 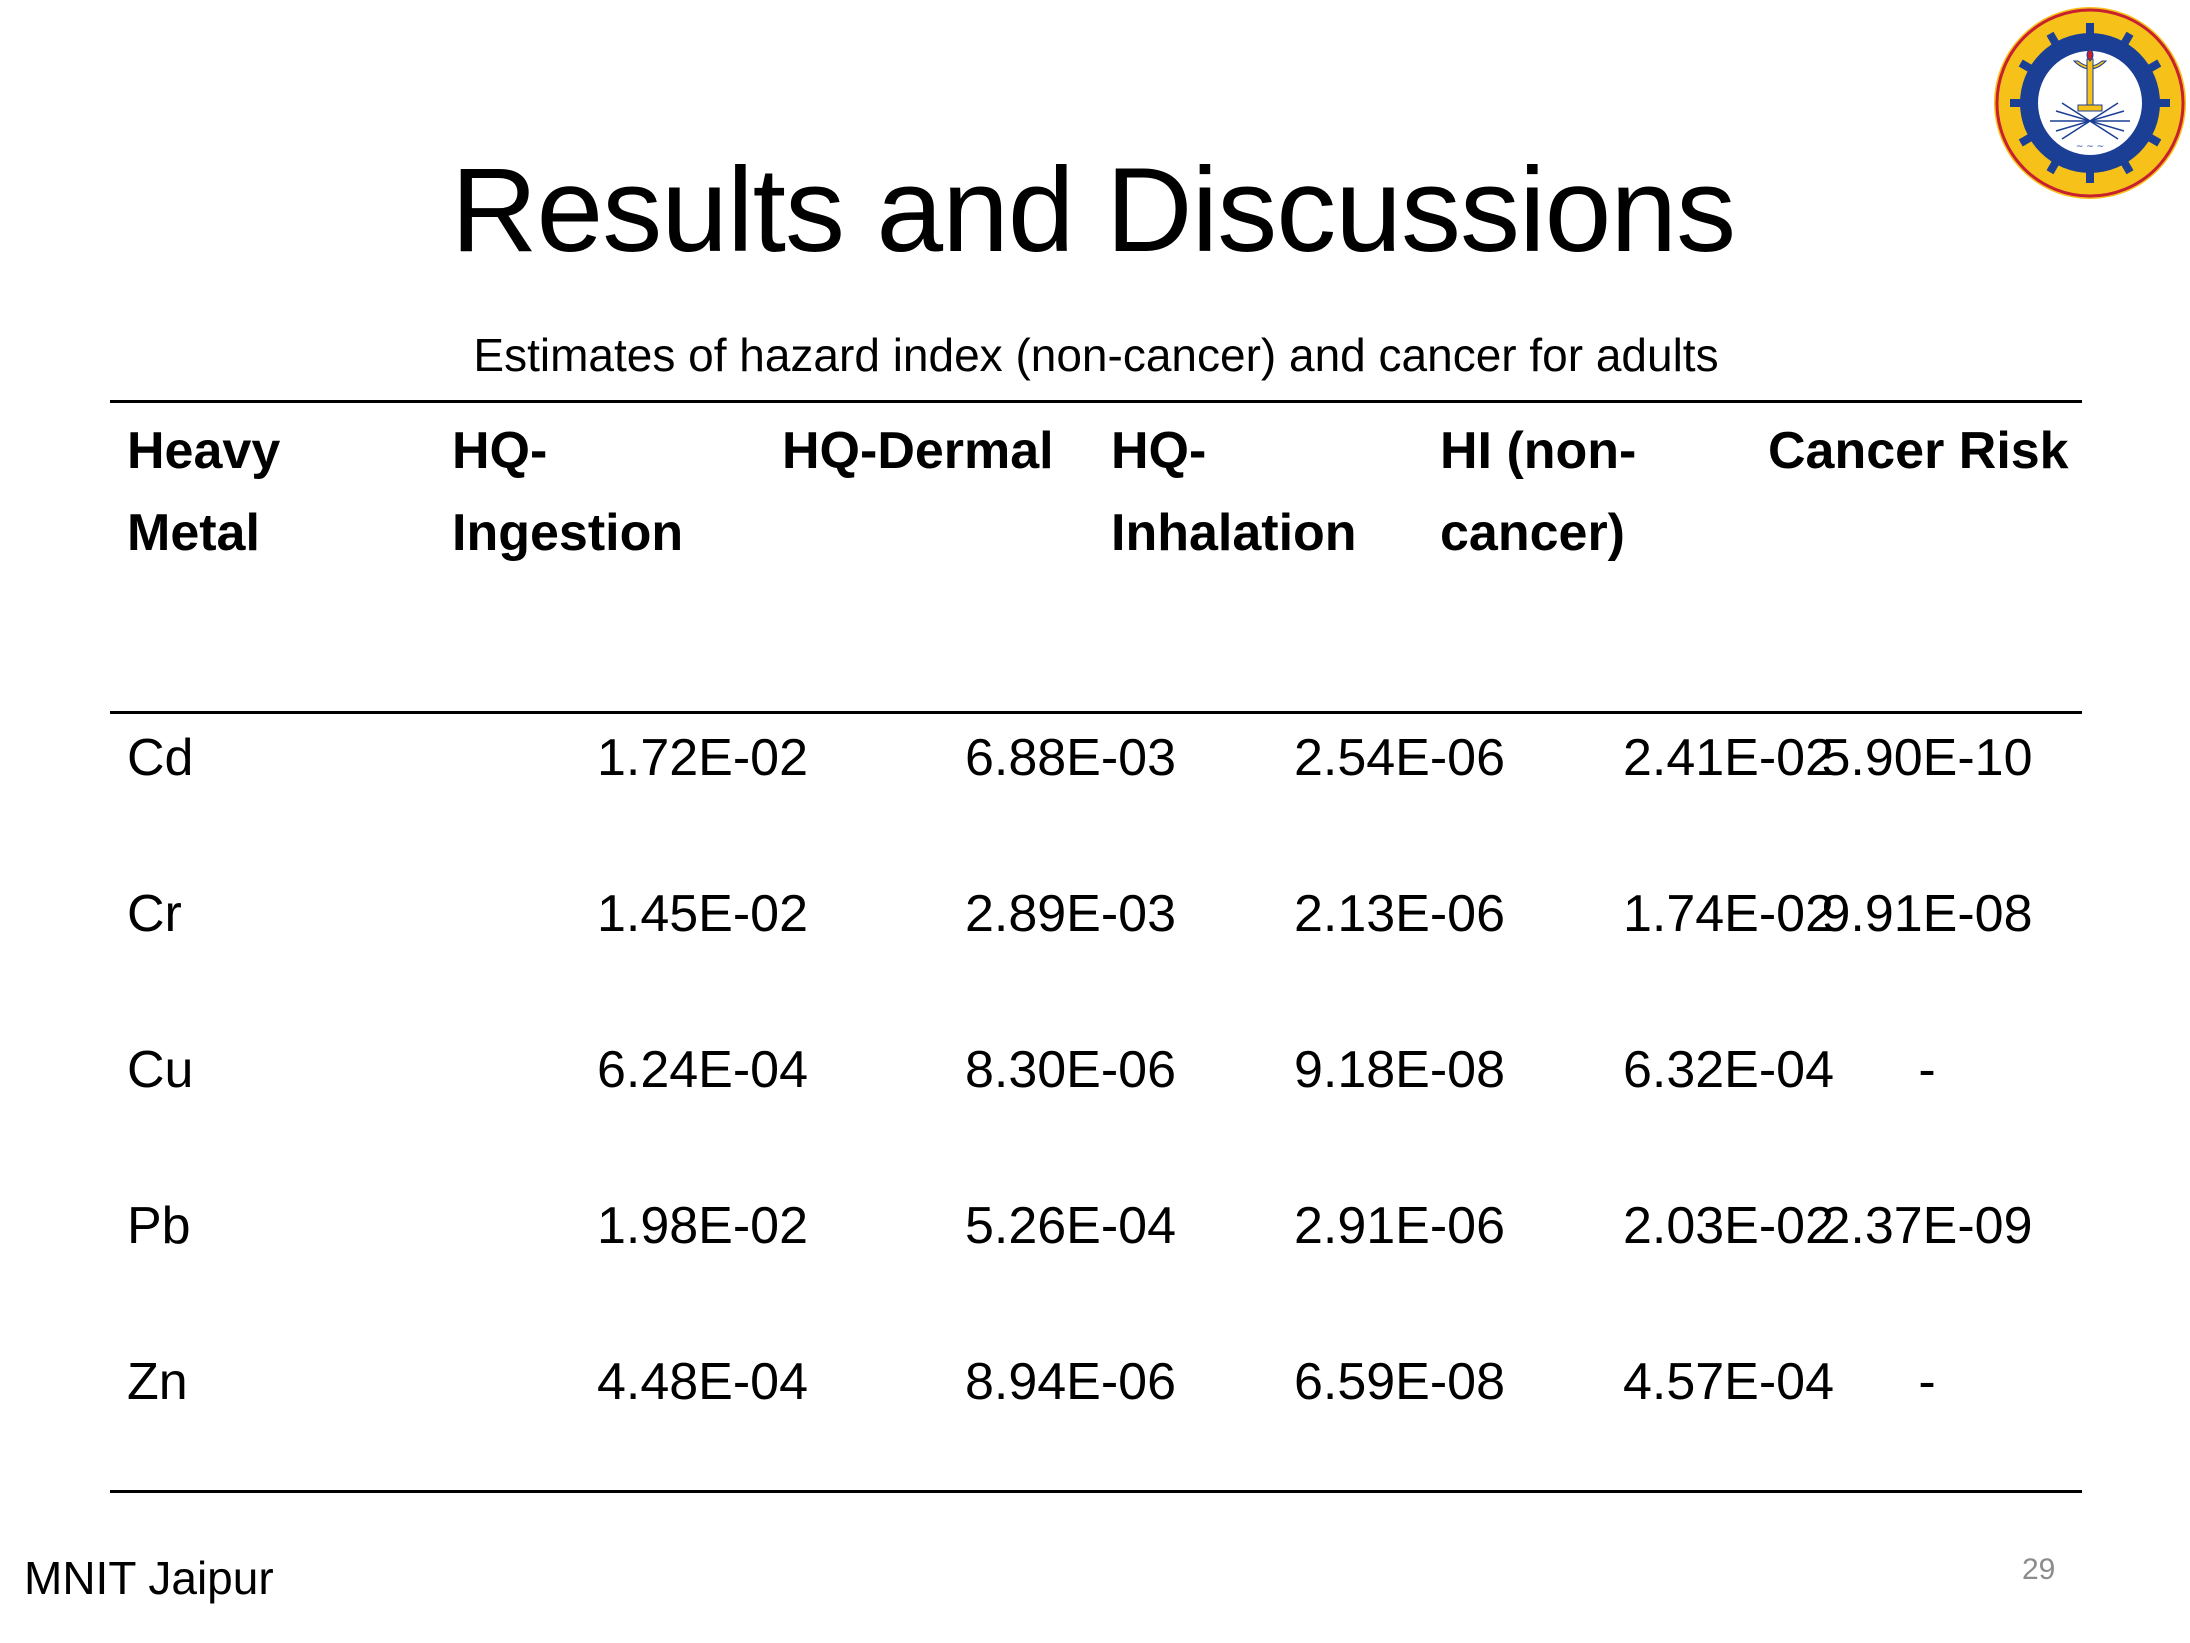 I want to click on cell-cancer-risk: 2.37E-09, so click(x=1927, y=1226).